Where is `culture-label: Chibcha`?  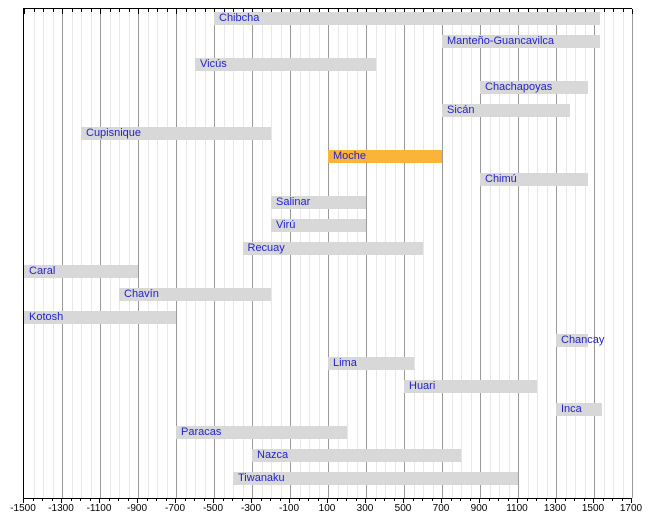
culture-label: Chibcha is located at coordinates (239, 18).